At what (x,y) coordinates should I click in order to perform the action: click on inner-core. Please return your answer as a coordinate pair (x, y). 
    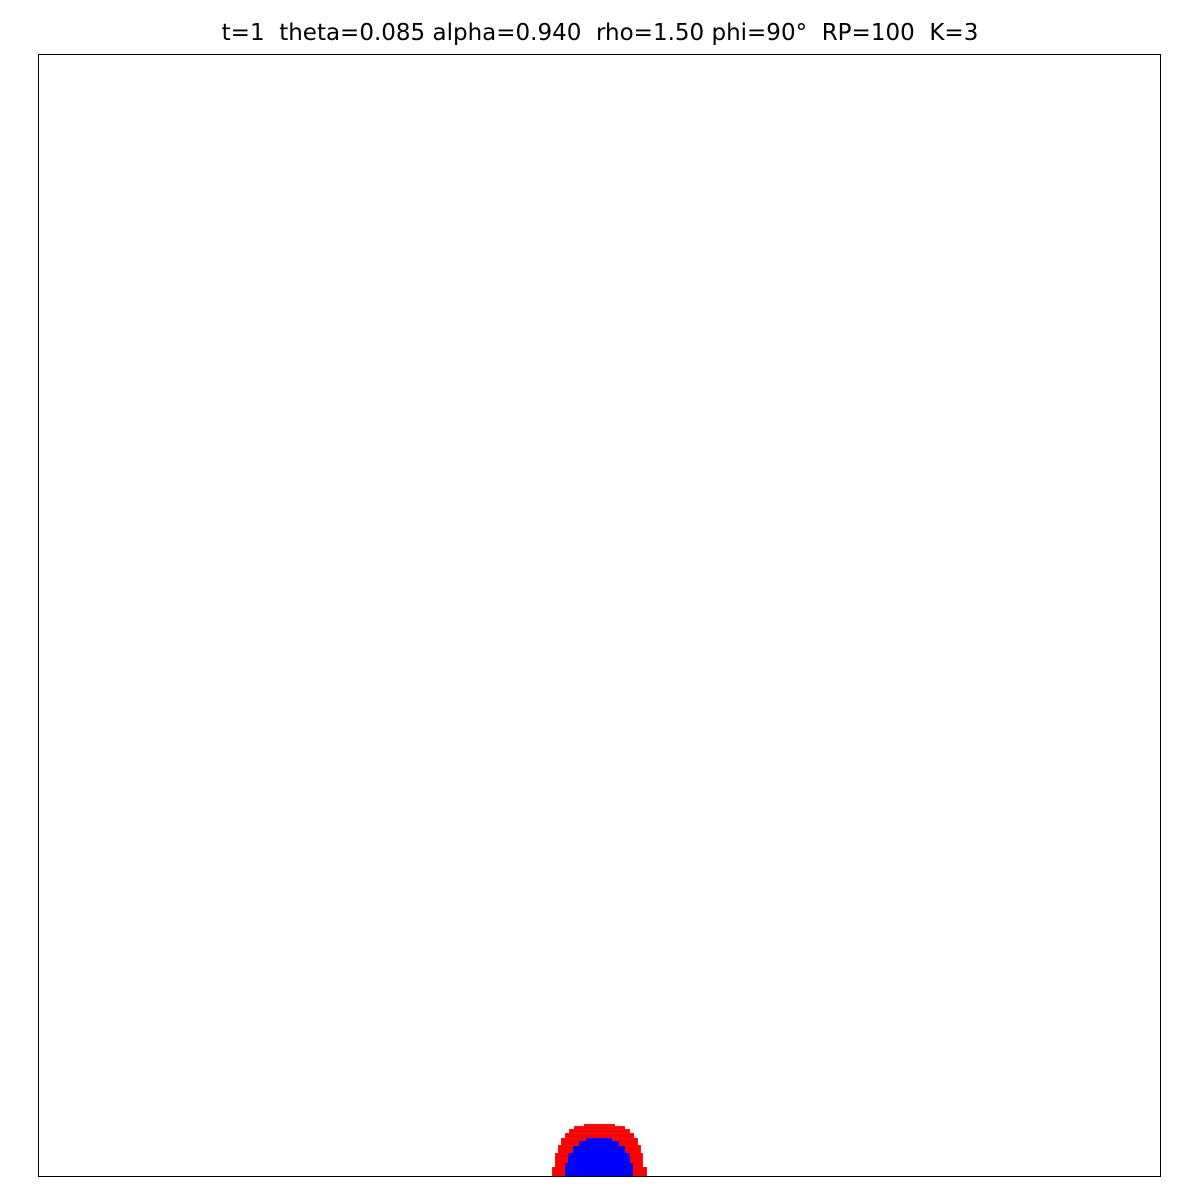
    Looking at the image, I should click on (599, 1157).